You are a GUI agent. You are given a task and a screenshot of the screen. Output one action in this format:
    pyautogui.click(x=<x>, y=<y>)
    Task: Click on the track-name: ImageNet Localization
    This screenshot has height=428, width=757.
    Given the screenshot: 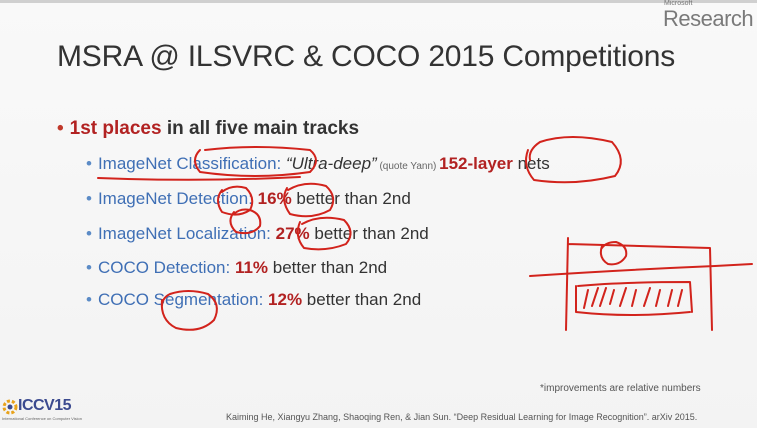 What is the action you would take?
    pyautogui.click(x=182, y=233)
    